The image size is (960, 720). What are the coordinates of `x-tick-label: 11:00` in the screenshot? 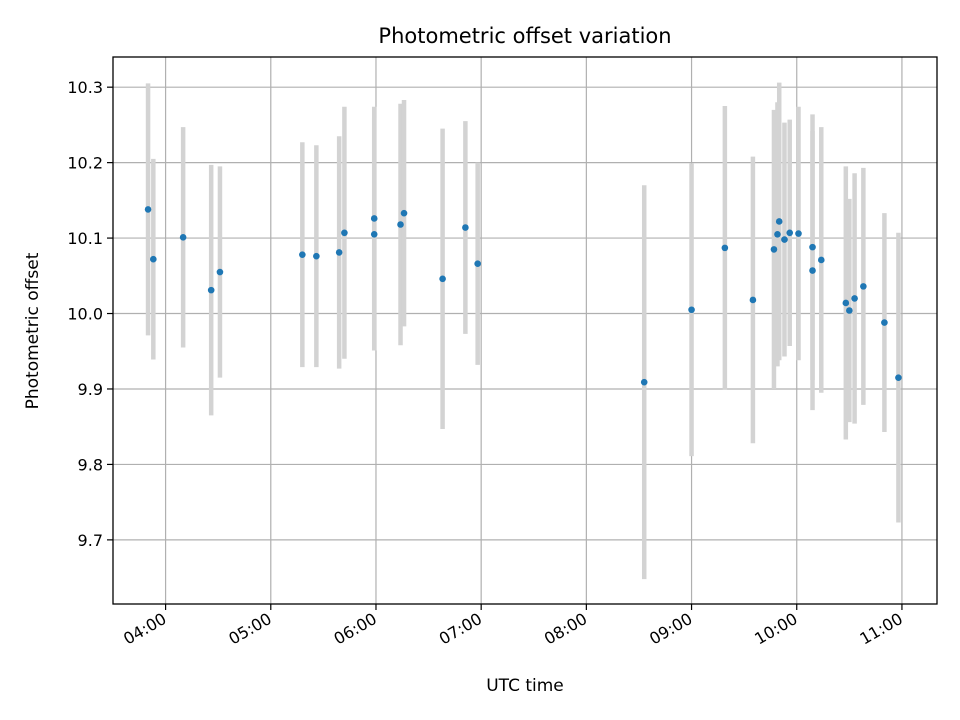 It's located at (881, 629).